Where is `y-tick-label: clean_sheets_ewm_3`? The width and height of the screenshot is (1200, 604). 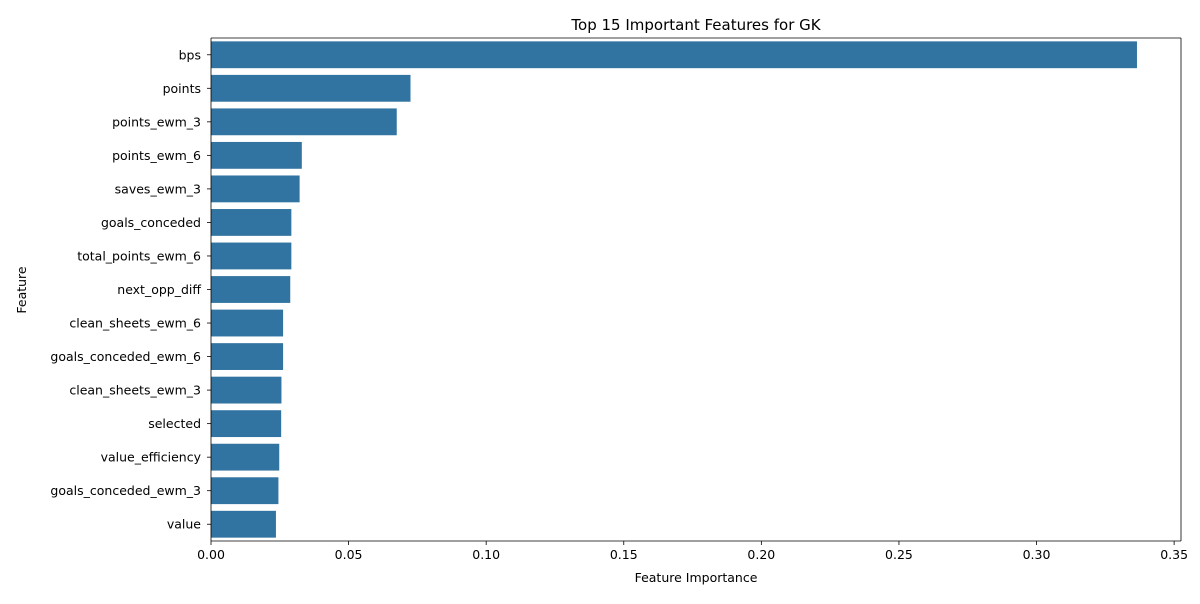 y-tick-label: clean_sheets_ewm_3 is located at coordinates (135, 390).